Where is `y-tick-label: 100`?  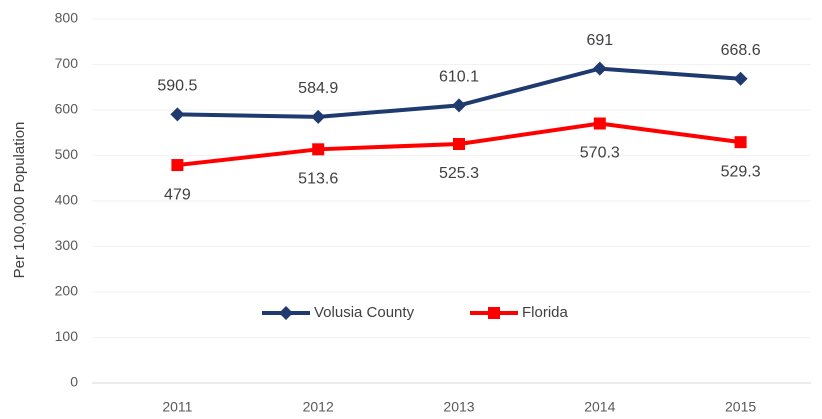 y-tick-label: 100 is located at coordinates (67, 336).